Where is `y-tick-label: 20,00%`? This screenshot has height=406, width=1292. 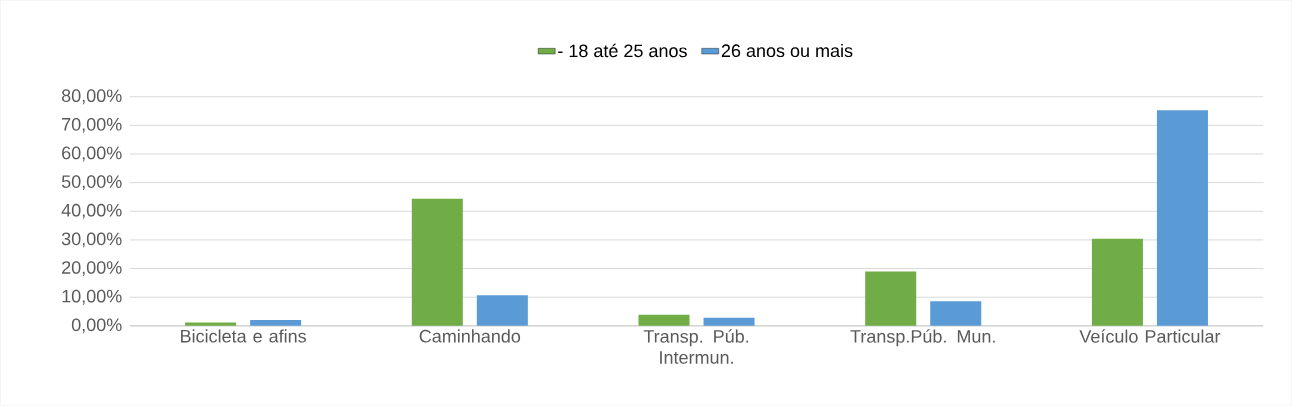 y-tick-label: 20,00% is located at coordinates (92, 269).